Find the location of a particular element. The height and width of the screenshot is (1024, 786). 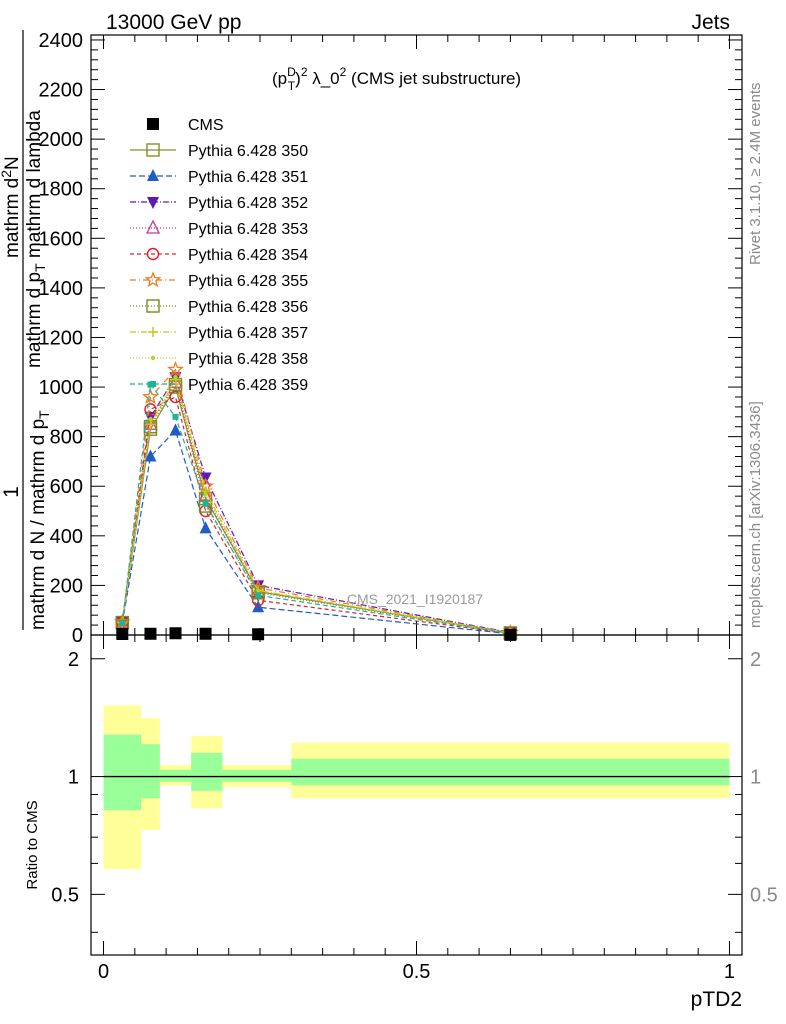

ratio-uncertainty-bands is located at coordinates (416, 787).